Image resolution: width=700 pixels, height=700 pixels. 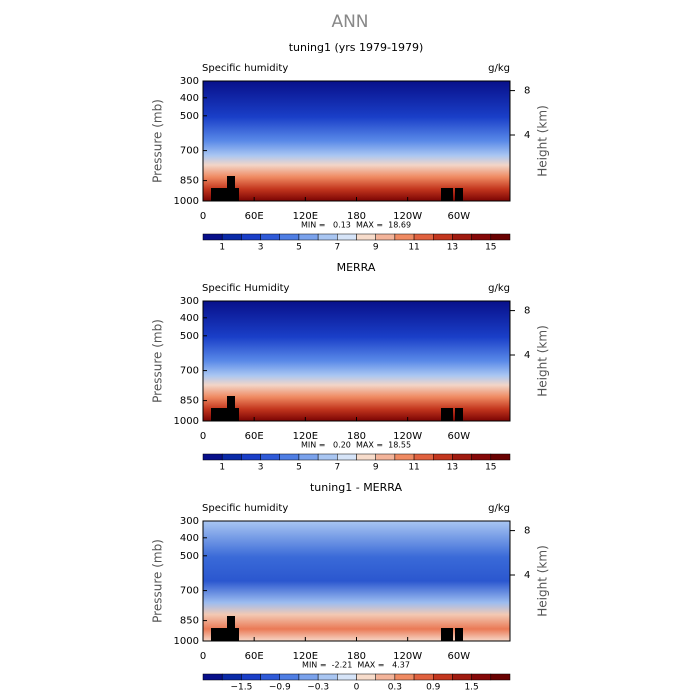 What do you see at coordinates (356, 47) in the screenshot?
I see `panel-title: tuning1 (yrs 1979-1979)` at bounding box center [356, 47].